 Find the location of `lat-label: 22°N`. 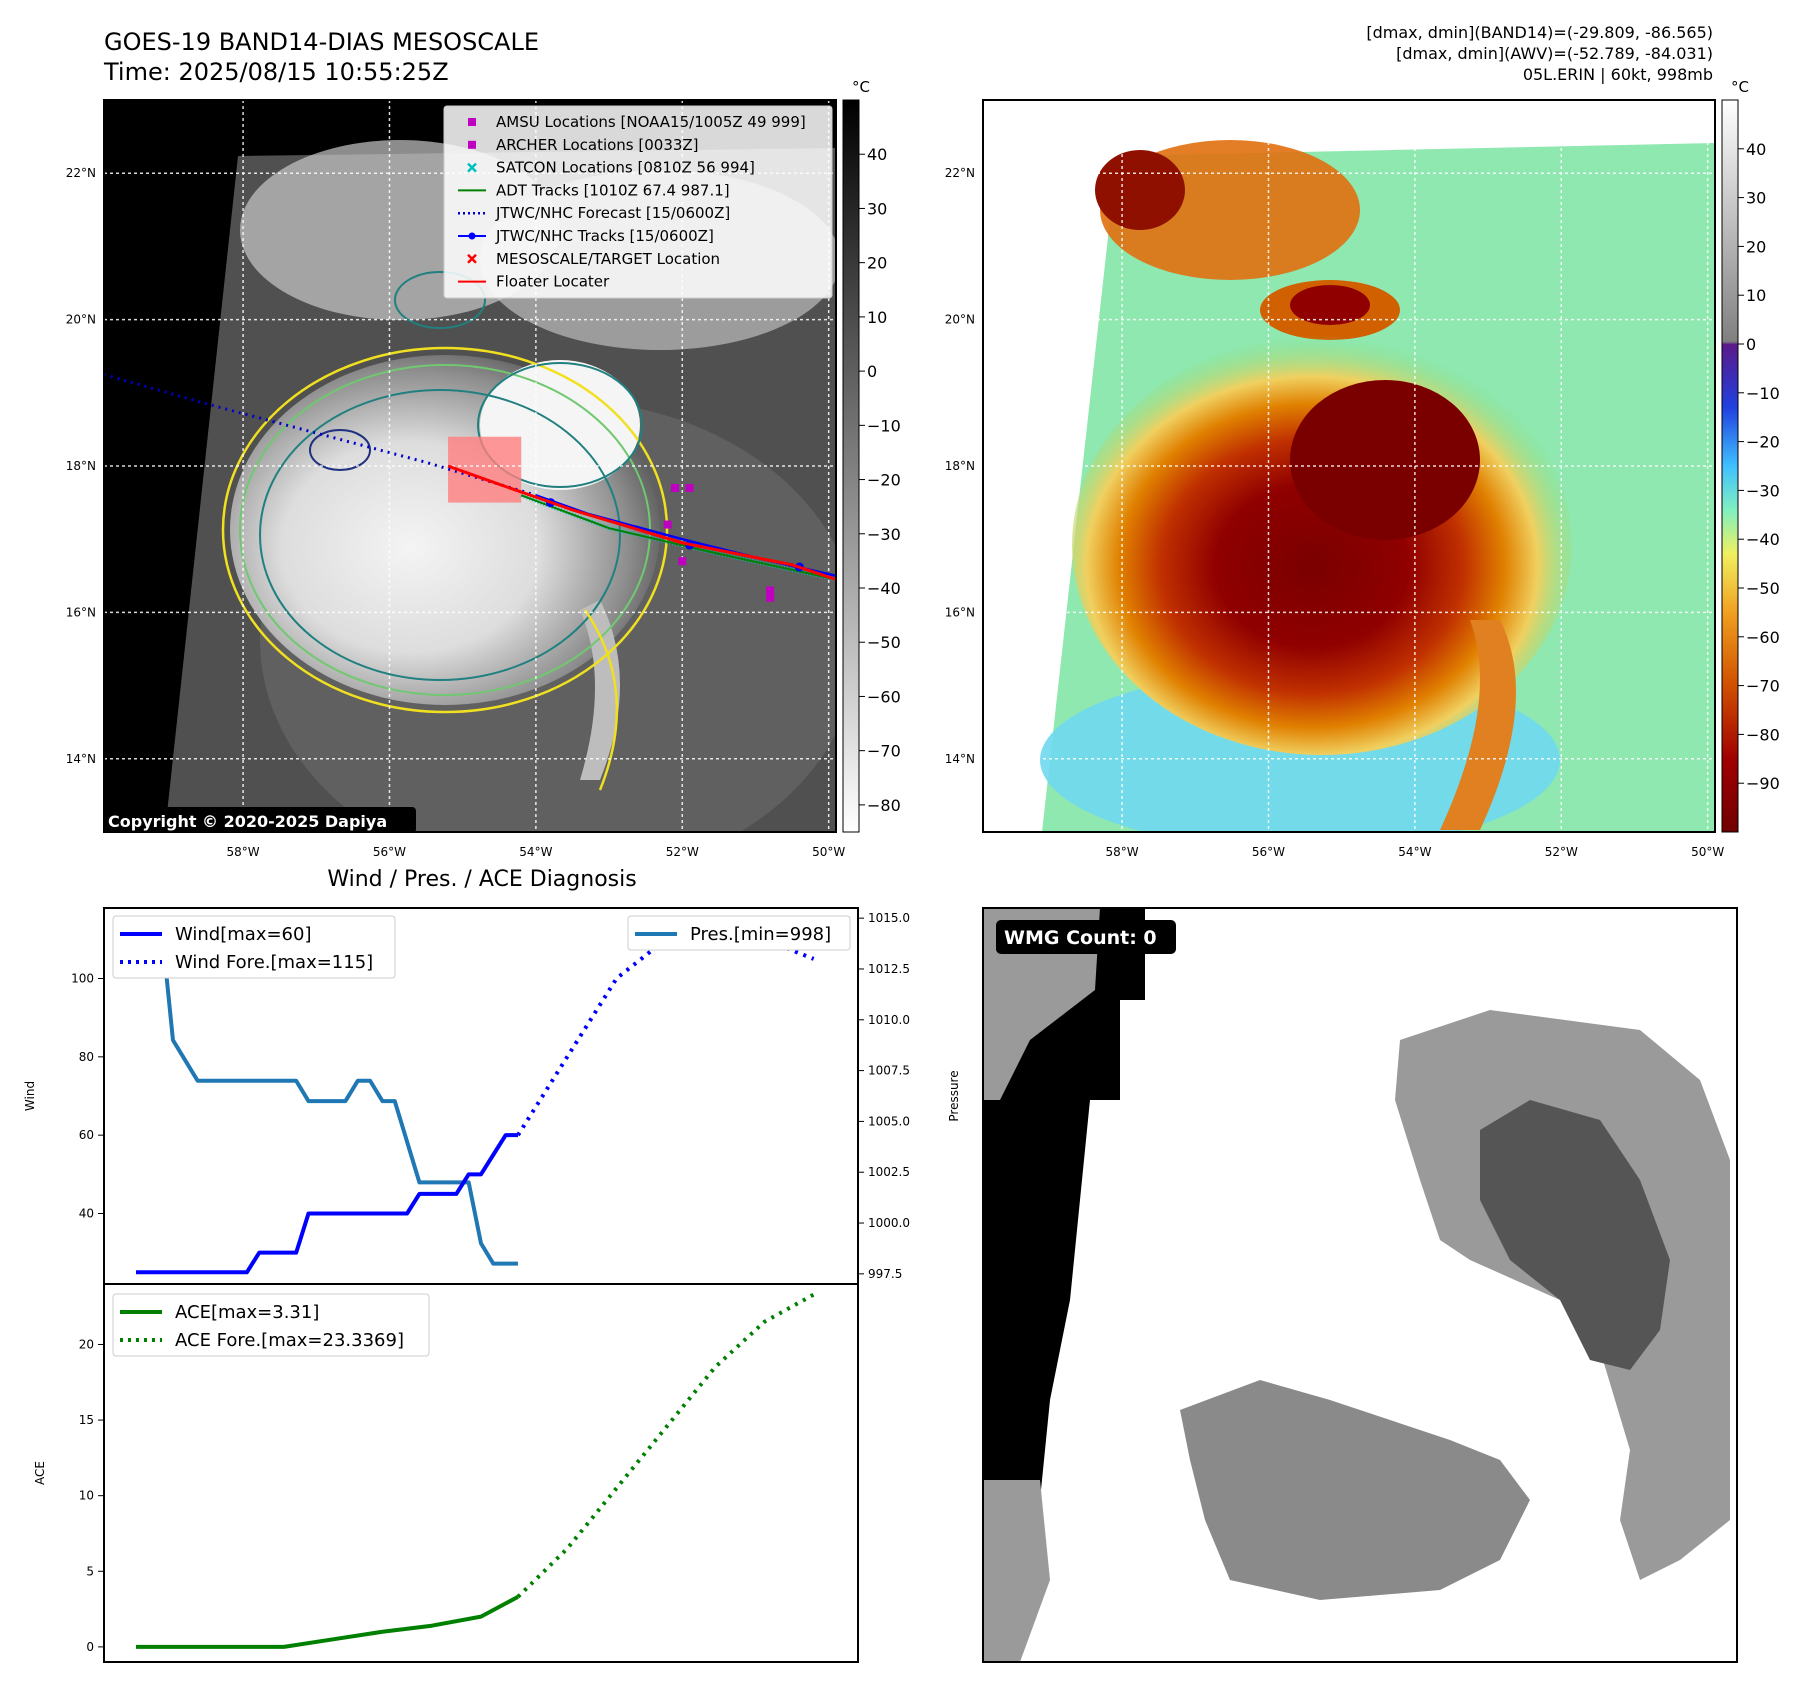

lat-label: 22°N is located at coordinates (81, 173).